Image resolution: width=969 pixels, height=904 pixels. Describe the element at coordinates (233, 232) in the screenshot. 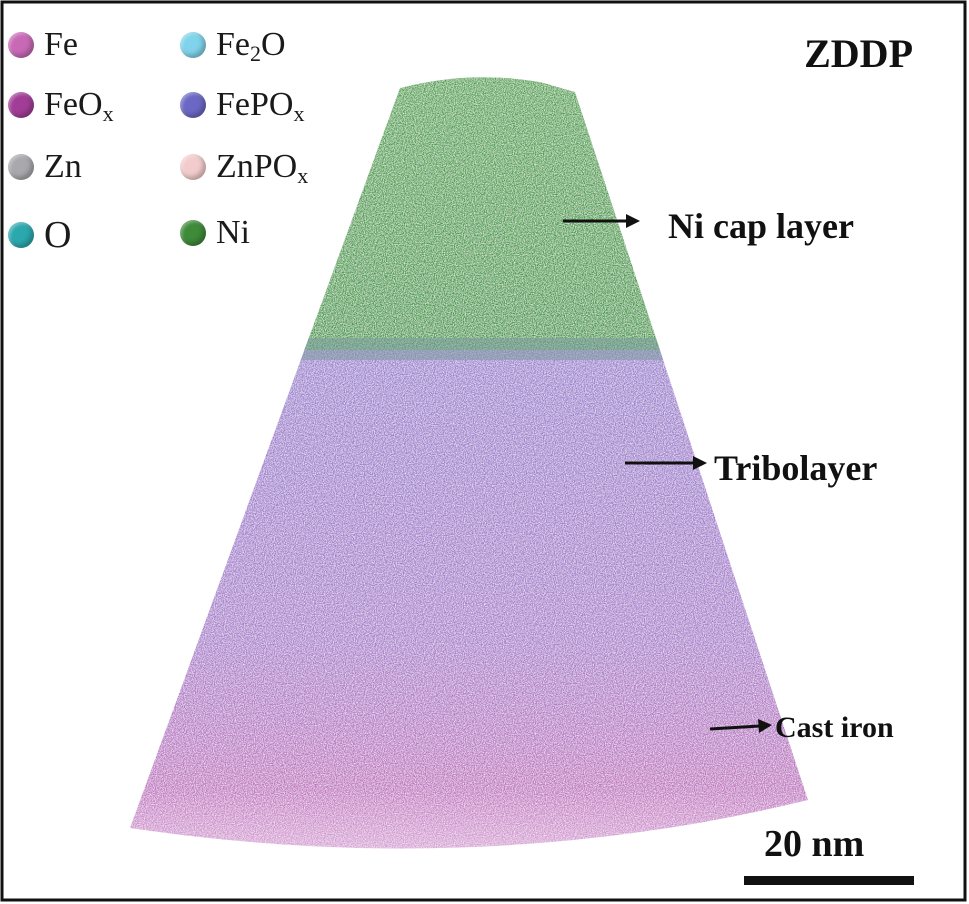

I see `legend-label: Ni` at that location.